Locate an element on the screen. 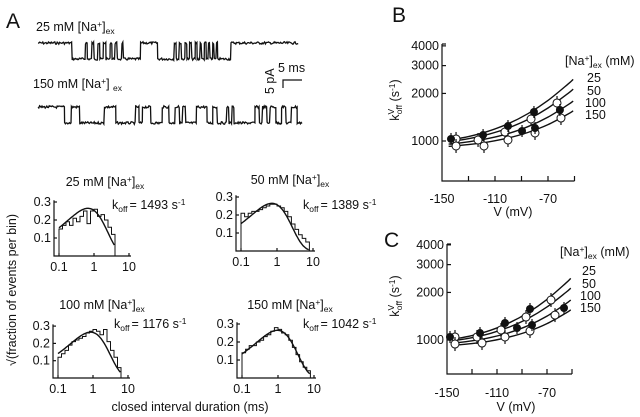  fit-curve-50mM is located at coordinates (511, 115).